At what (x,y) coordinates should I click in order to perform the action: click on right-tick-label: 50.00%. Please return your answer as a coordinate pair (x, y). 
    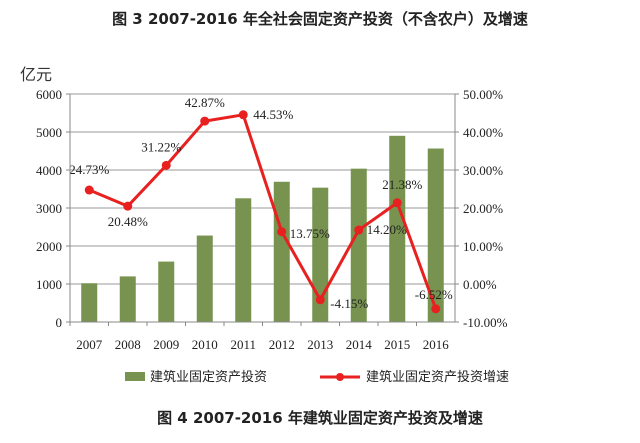
    Looking at the image, I should click on (483, 94).